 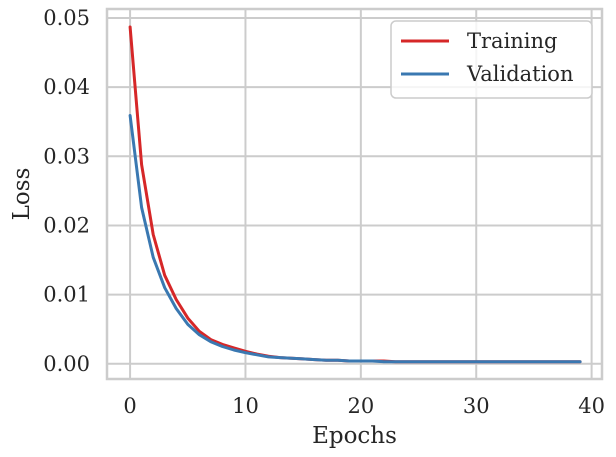 What do you see at coordinates (66, 156) in the screenshot?
I see `y-tick-label: 0.03` at bounding box center [66, 156].